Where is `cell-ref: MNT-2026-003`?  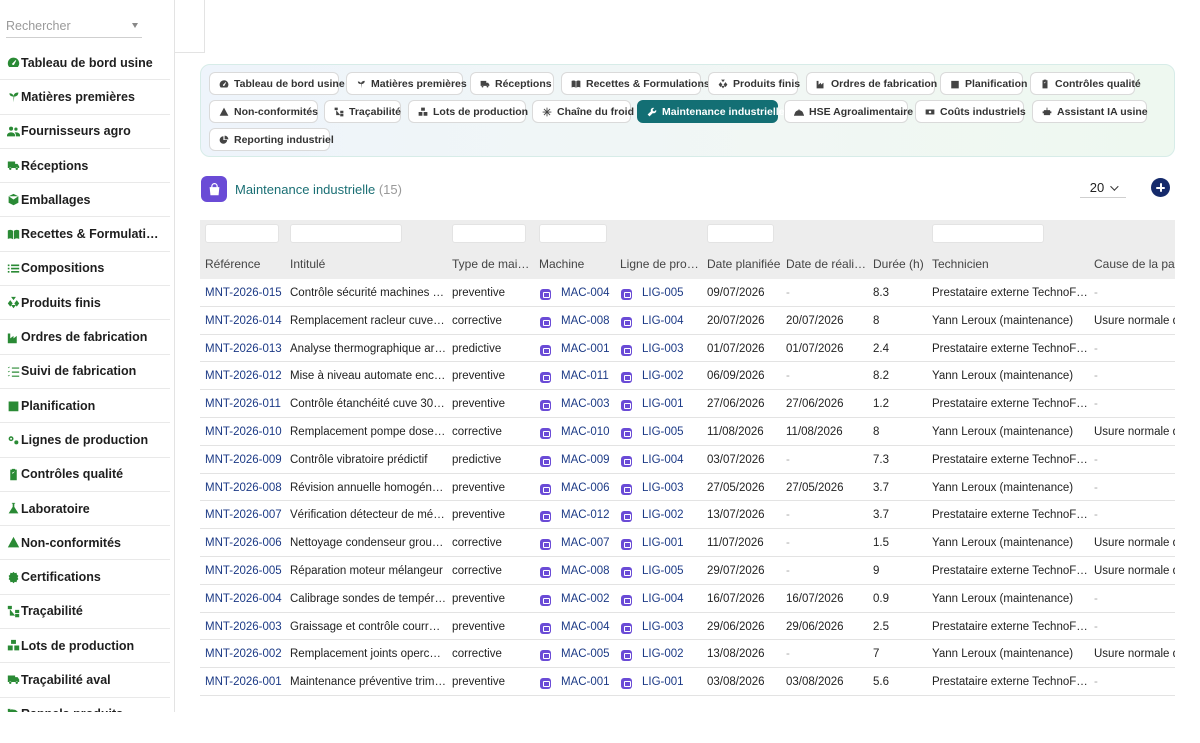
cell-ref: MNT-2026-003 is located at coordinates (243, 626).